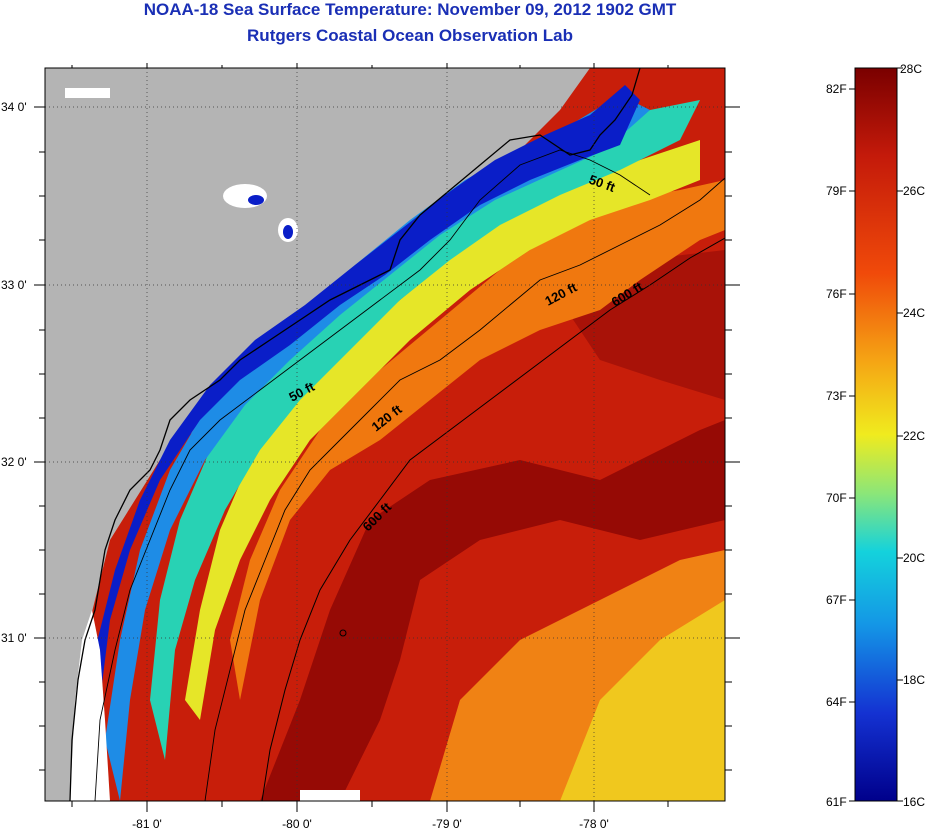 The image size is (936, 832). I want to click on colorbar-ticks, so click(876, 434).